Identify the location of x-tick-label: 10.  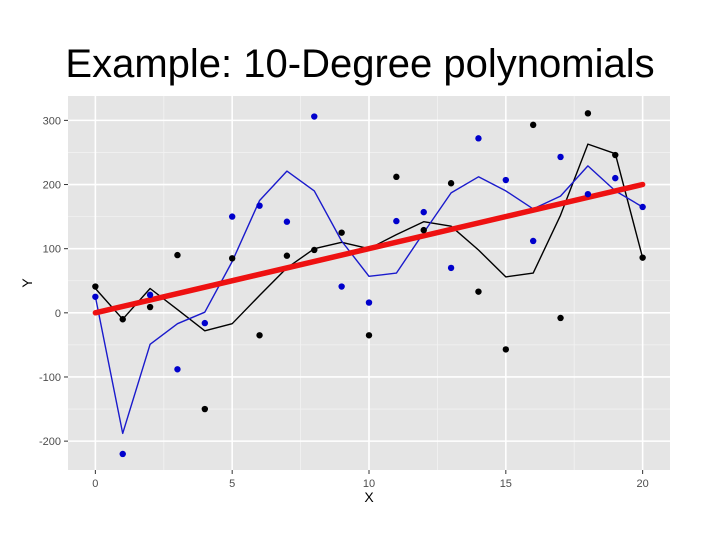
(369, 484).